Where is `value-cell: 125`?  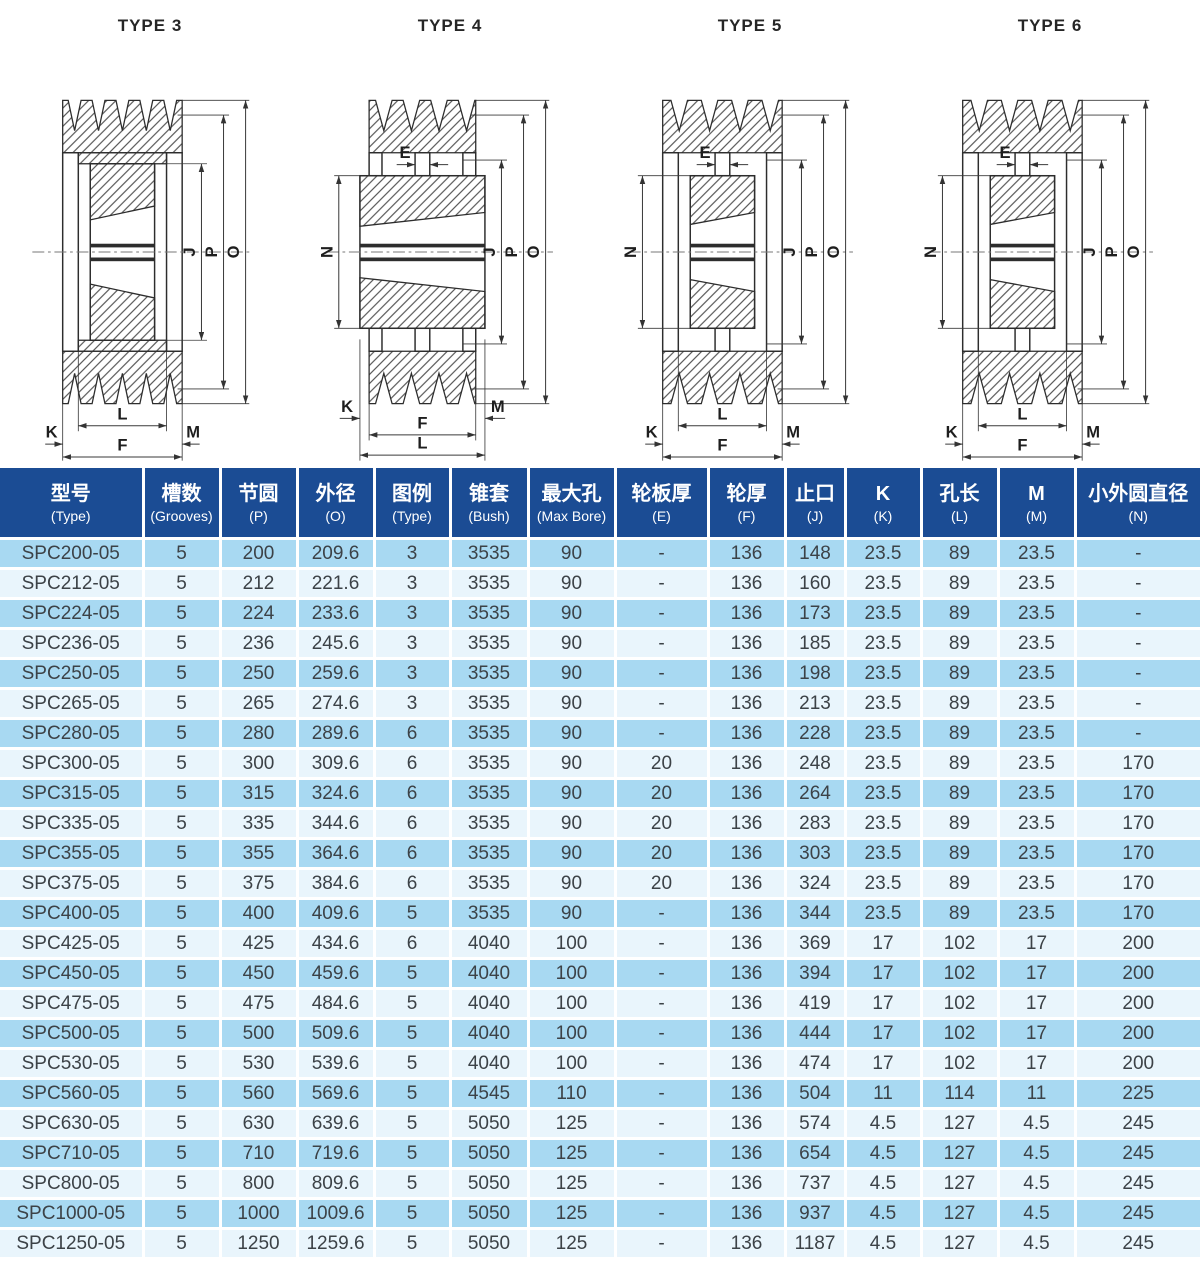
value-cell: 125 is located at coordinates (572, 1184).